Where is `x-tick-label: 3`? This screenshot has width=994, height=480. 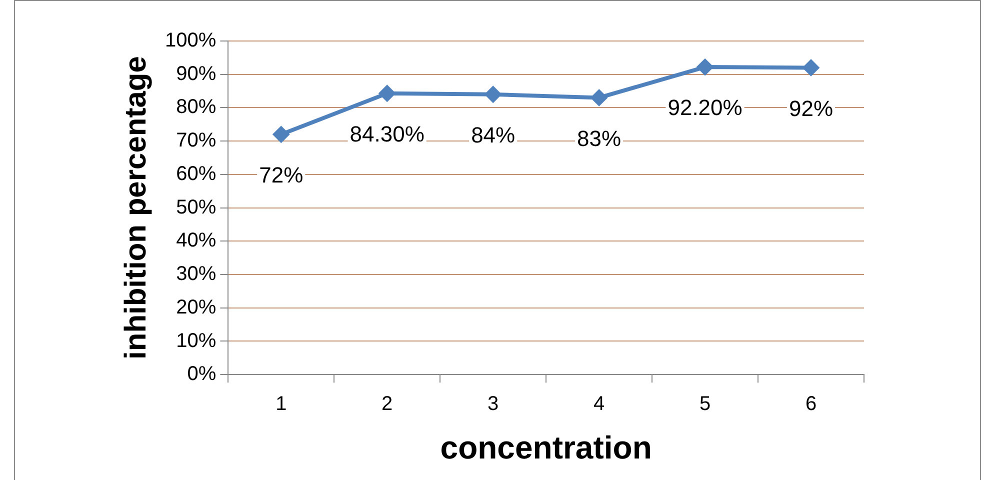
x-tick-label: 3 is located at coordinates (493, 404).